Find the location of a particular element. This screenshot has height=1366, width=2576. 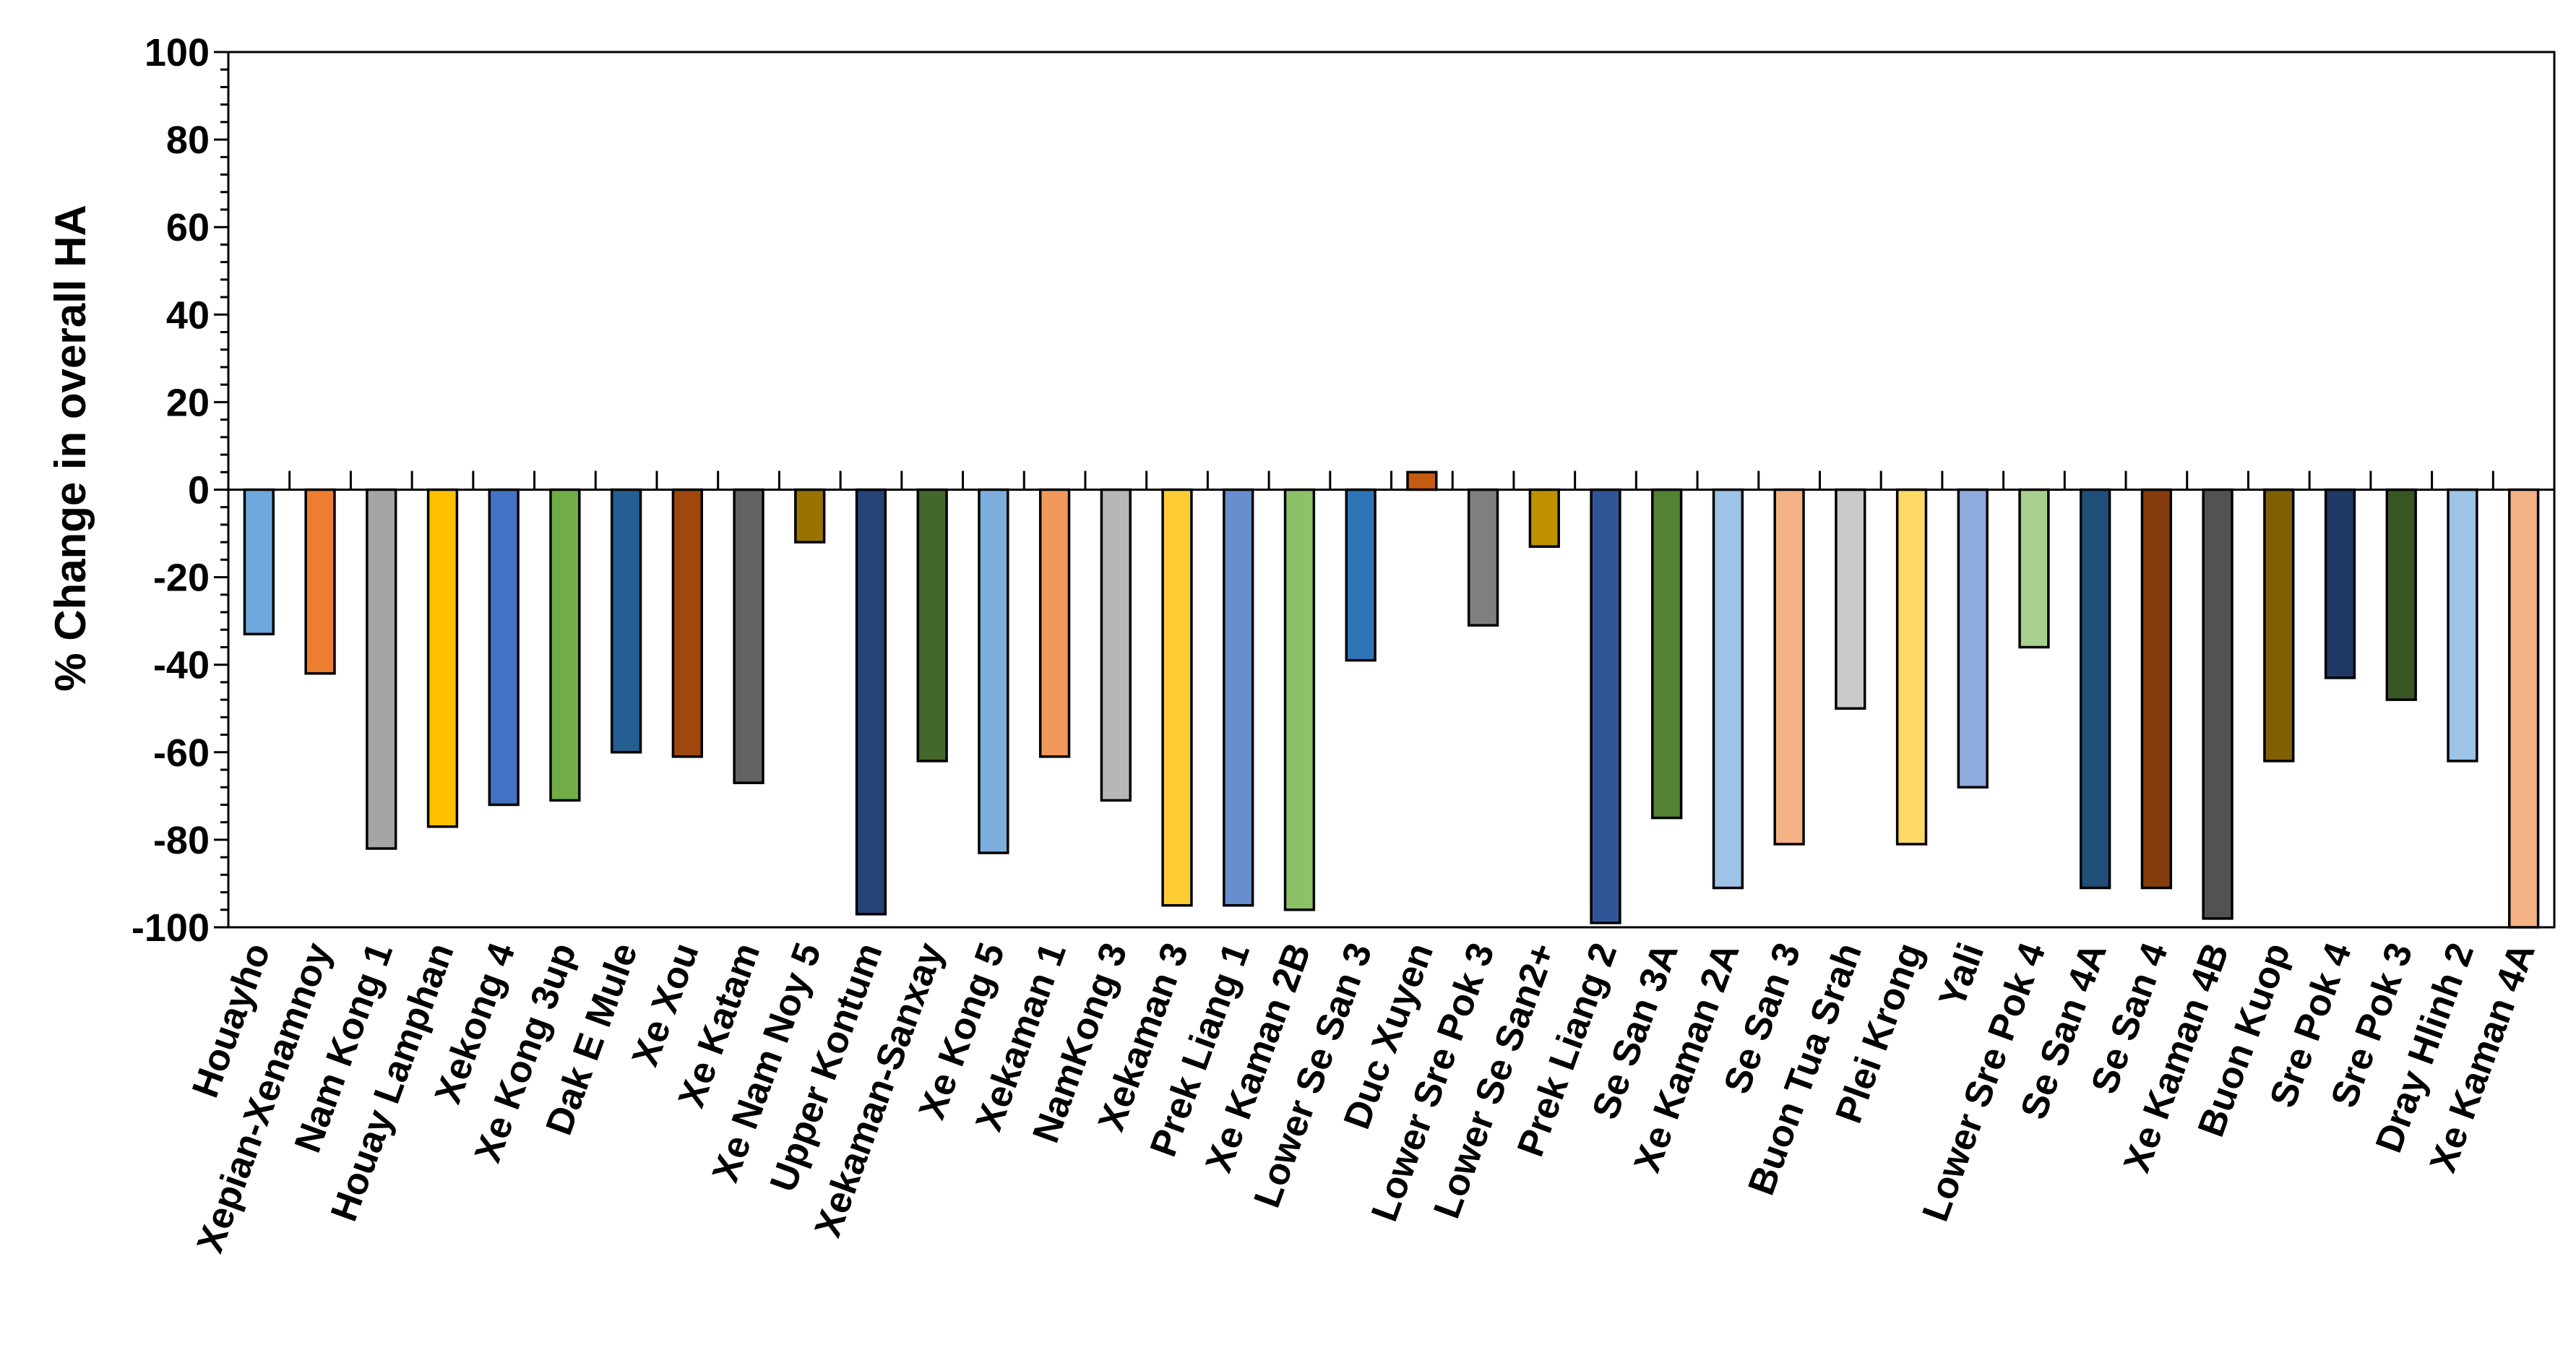

bar-xe-kong-3up is located at coordinates (565, 645).